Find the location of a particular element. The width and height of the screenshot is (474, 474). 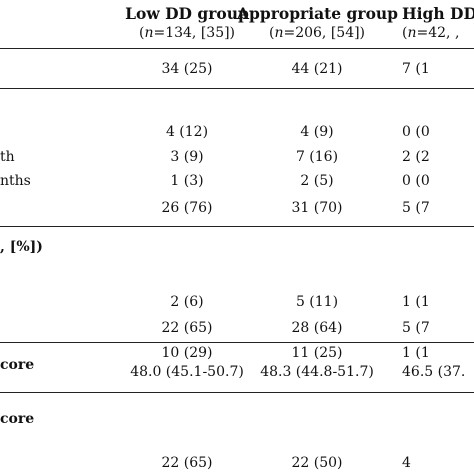

cell-appropriate: 28 (64) is located at coordinates (317, 328).